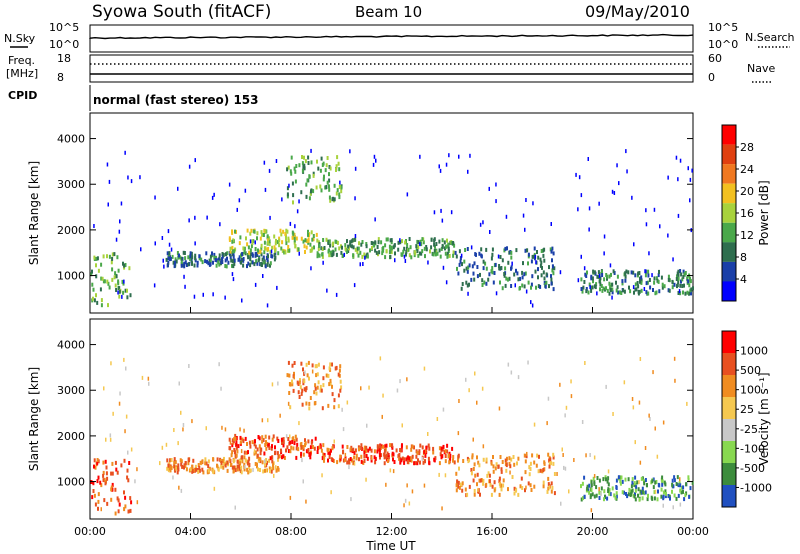 This screenshot has height=554, width=800. What do you see at coordinates (729, 174) in the screenshot?
I see `power-colorbar-swatch` at bounding box center [729, 174].